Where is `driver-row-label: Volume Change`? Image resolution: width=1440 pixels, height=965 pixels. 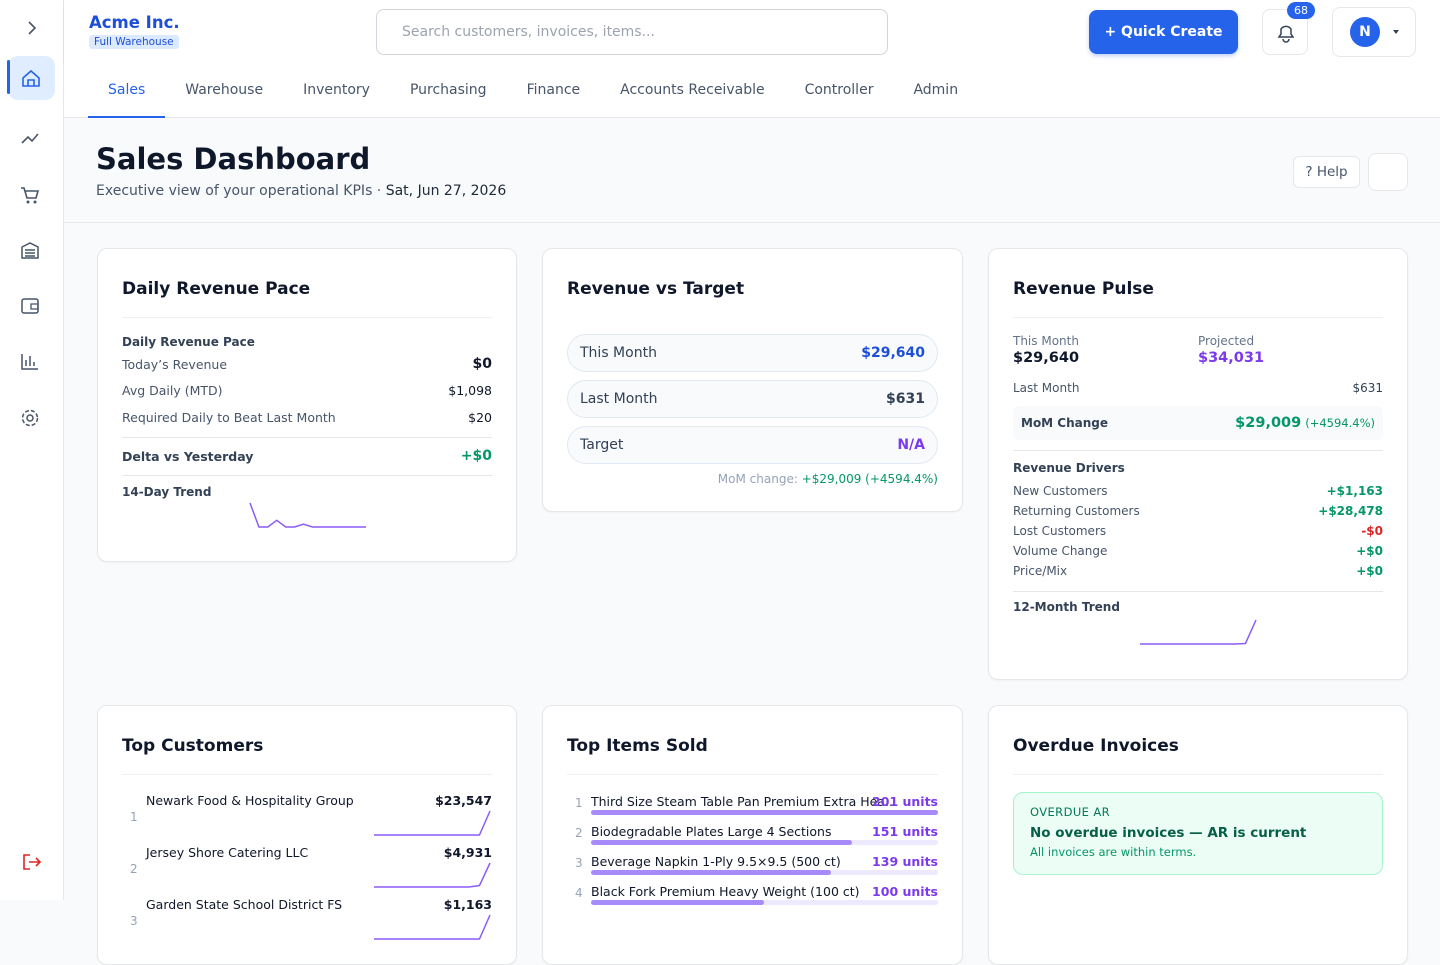
driver-row-label: Volume Change is located at coordinates (1060, 551).